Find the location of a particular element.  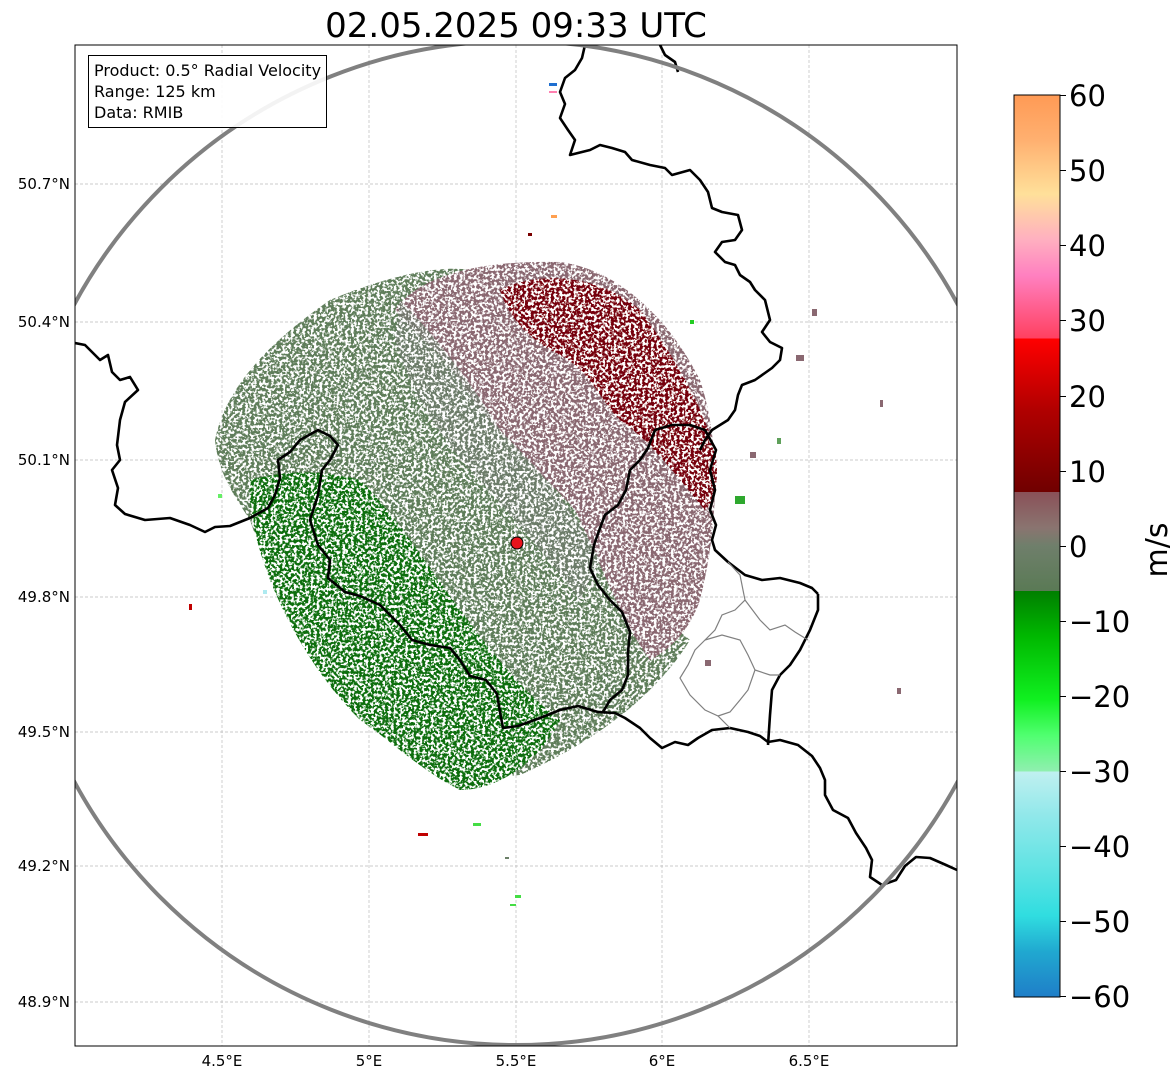

colorbar-tick-label: −60 is located at coordinates (1100, 997).